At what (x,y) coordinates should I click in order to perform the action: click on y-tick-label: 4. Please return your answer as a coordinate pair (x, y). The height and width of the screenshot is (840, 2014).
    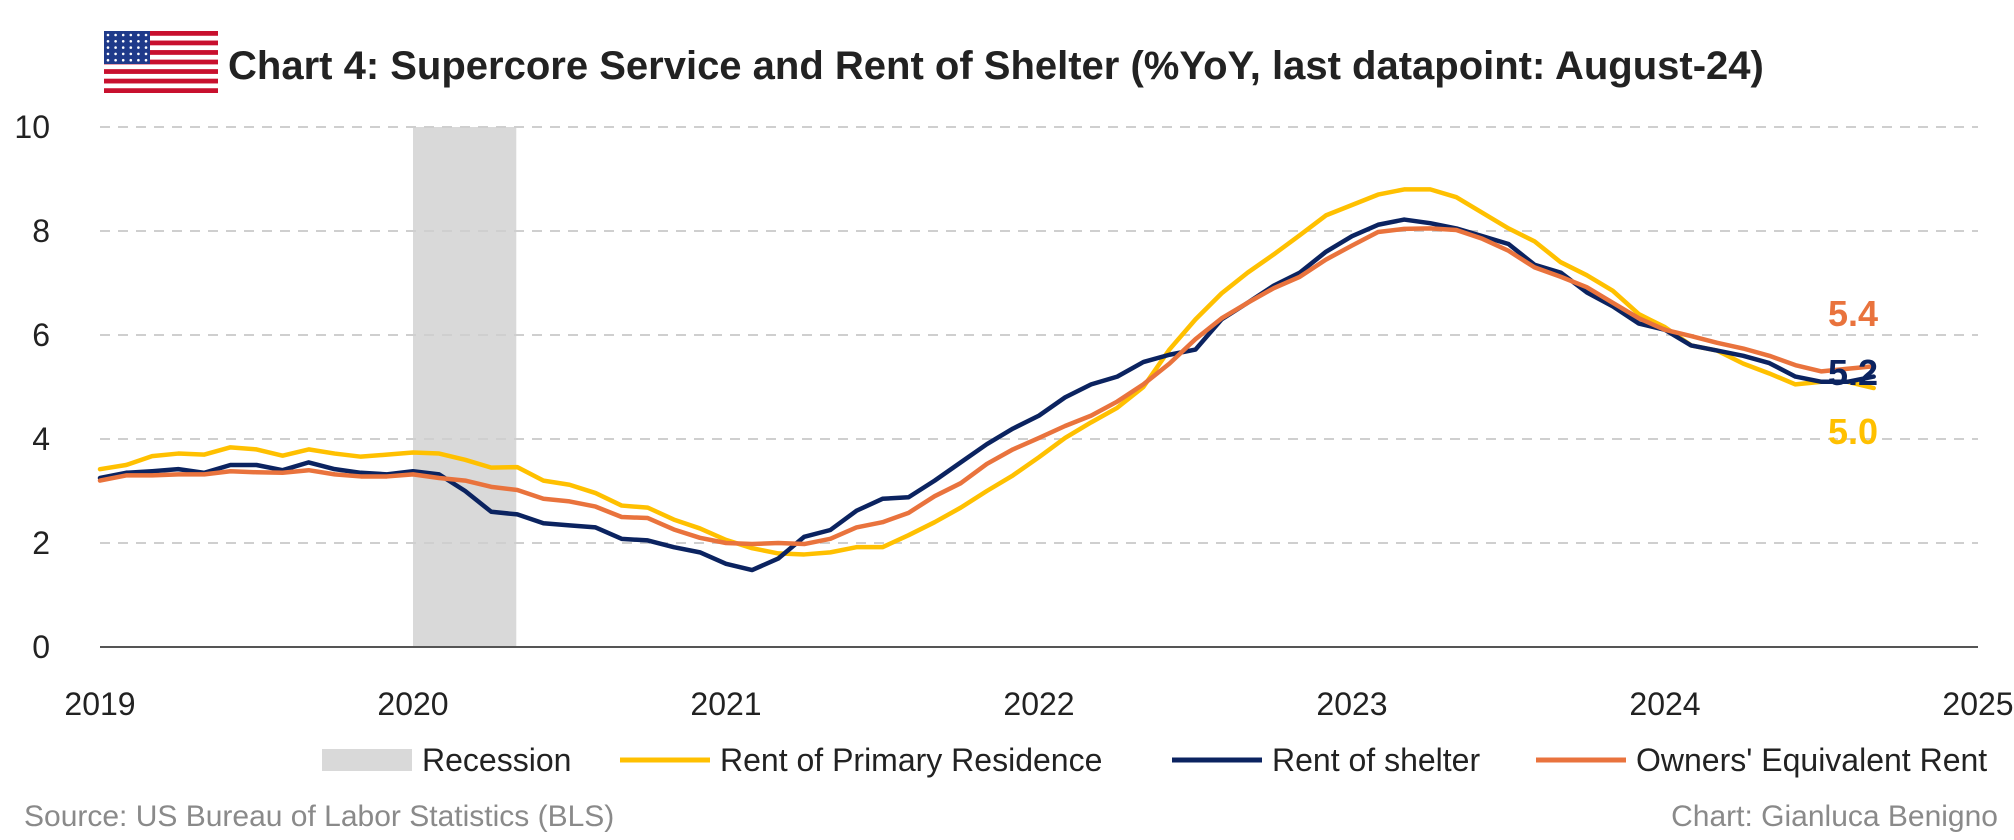
    Looking at the image, I should click on (41, 439).